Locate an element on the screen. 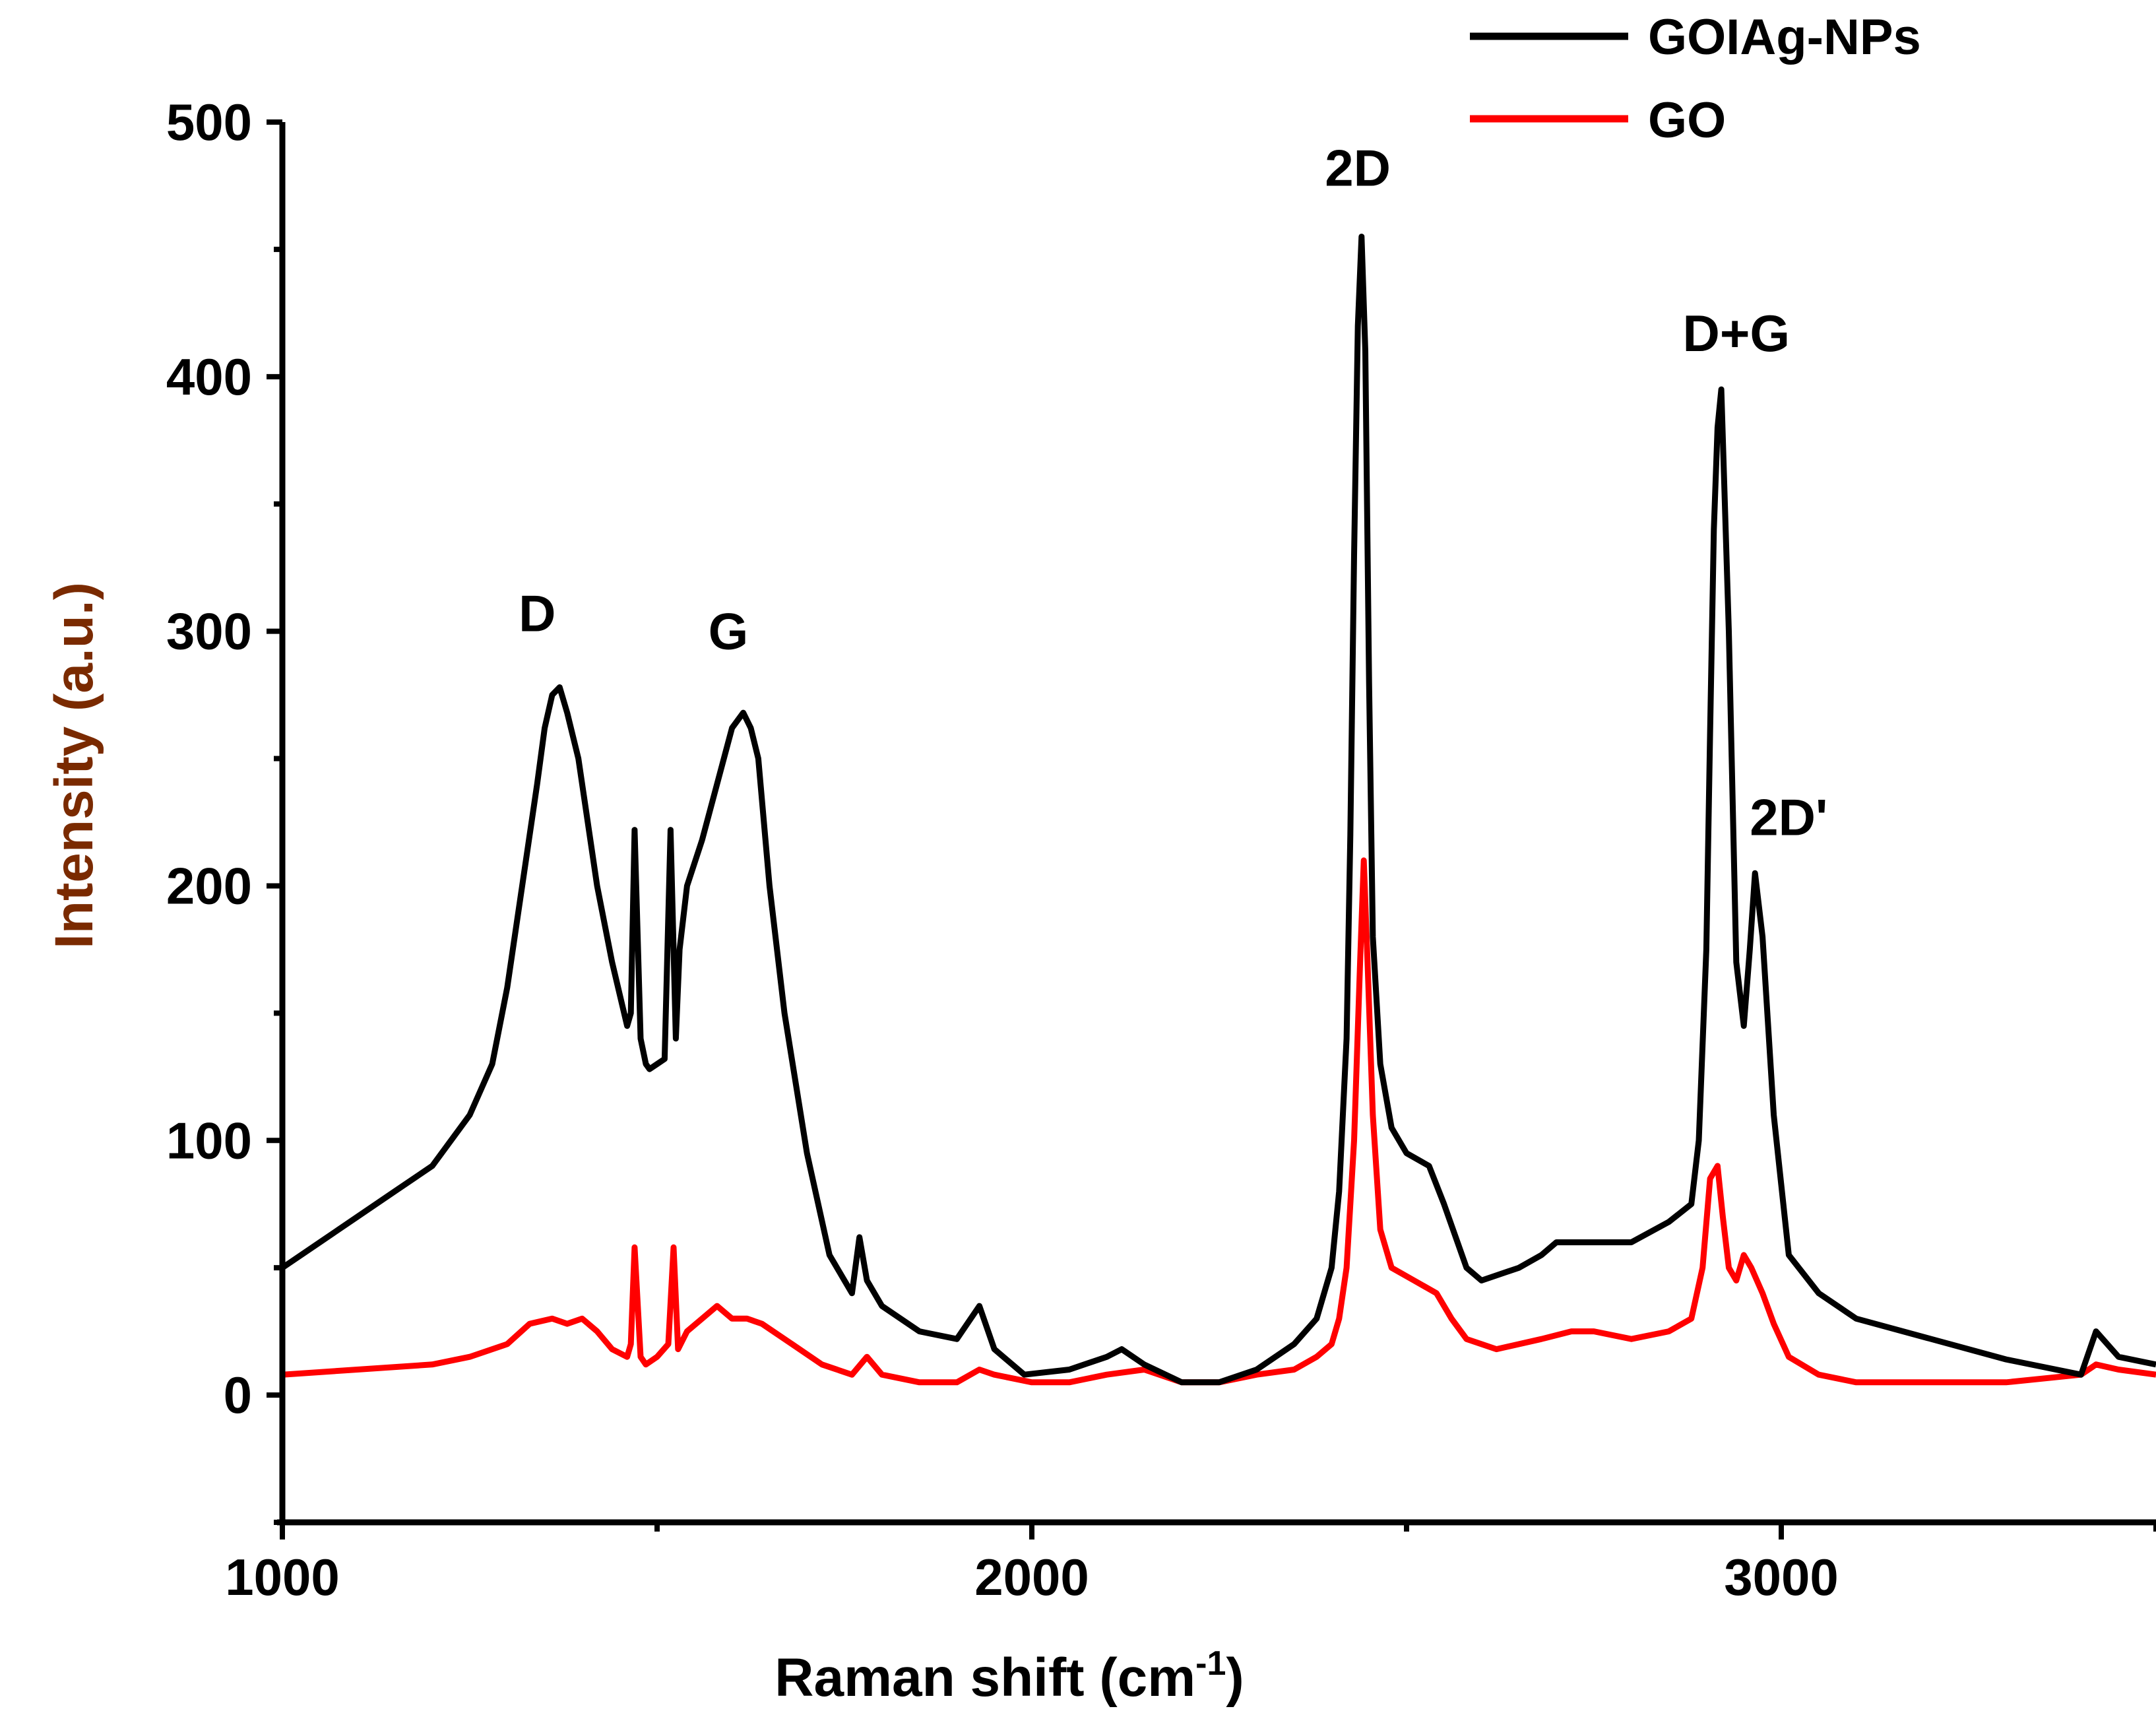 Image resolution: width=2156 pixels, height=1717 pixels. y-tick-label: 100 is located at coordinates (209, 1140).